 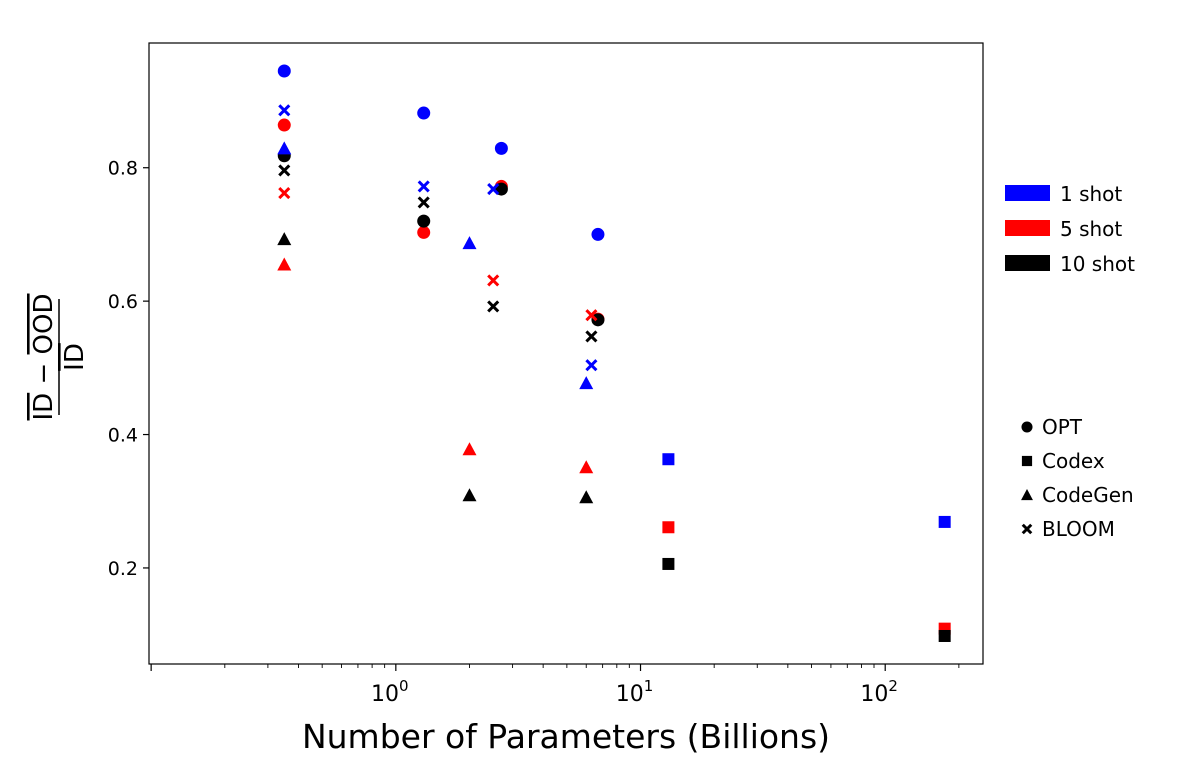 I want to click on legend-label: 1 shot, so click(x=1091, y=194).